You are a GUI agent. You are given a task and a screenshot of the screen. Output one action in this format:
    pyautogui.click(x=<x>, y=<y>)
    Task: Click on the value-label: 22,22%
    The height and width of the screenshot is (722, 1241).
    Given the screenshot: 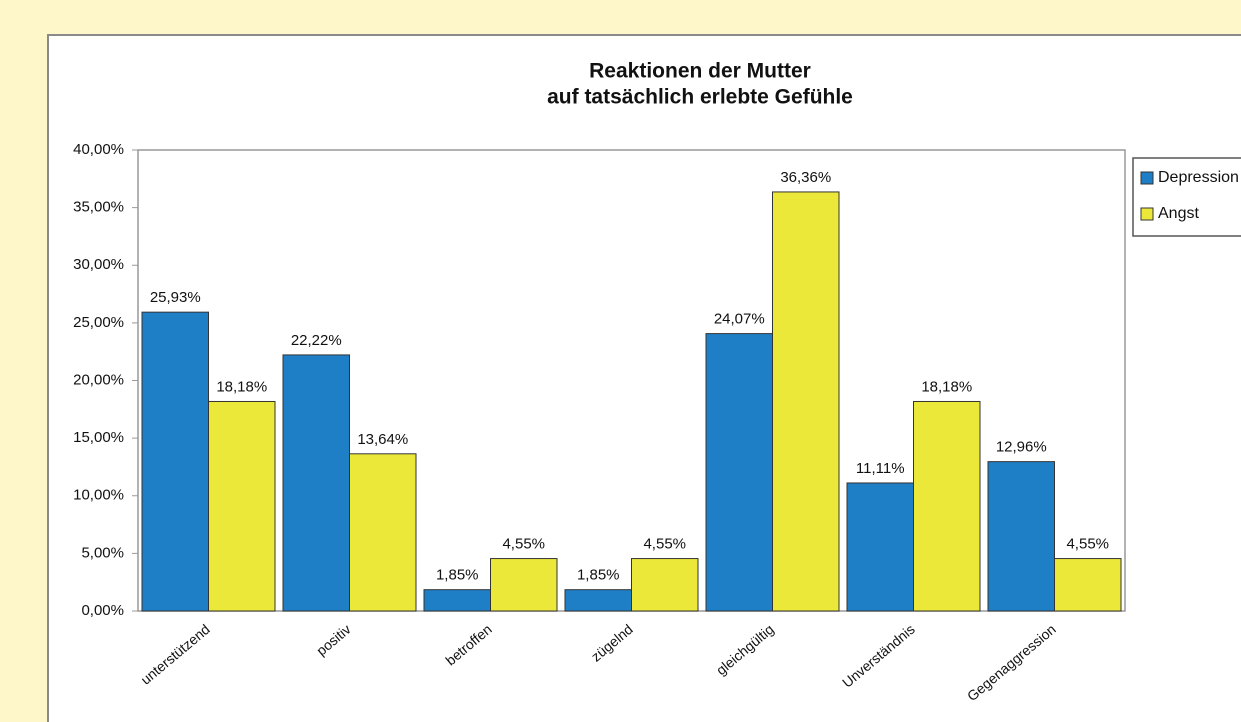 What is the action you would take?
    pyautogui.click(x=316, y=340)
    